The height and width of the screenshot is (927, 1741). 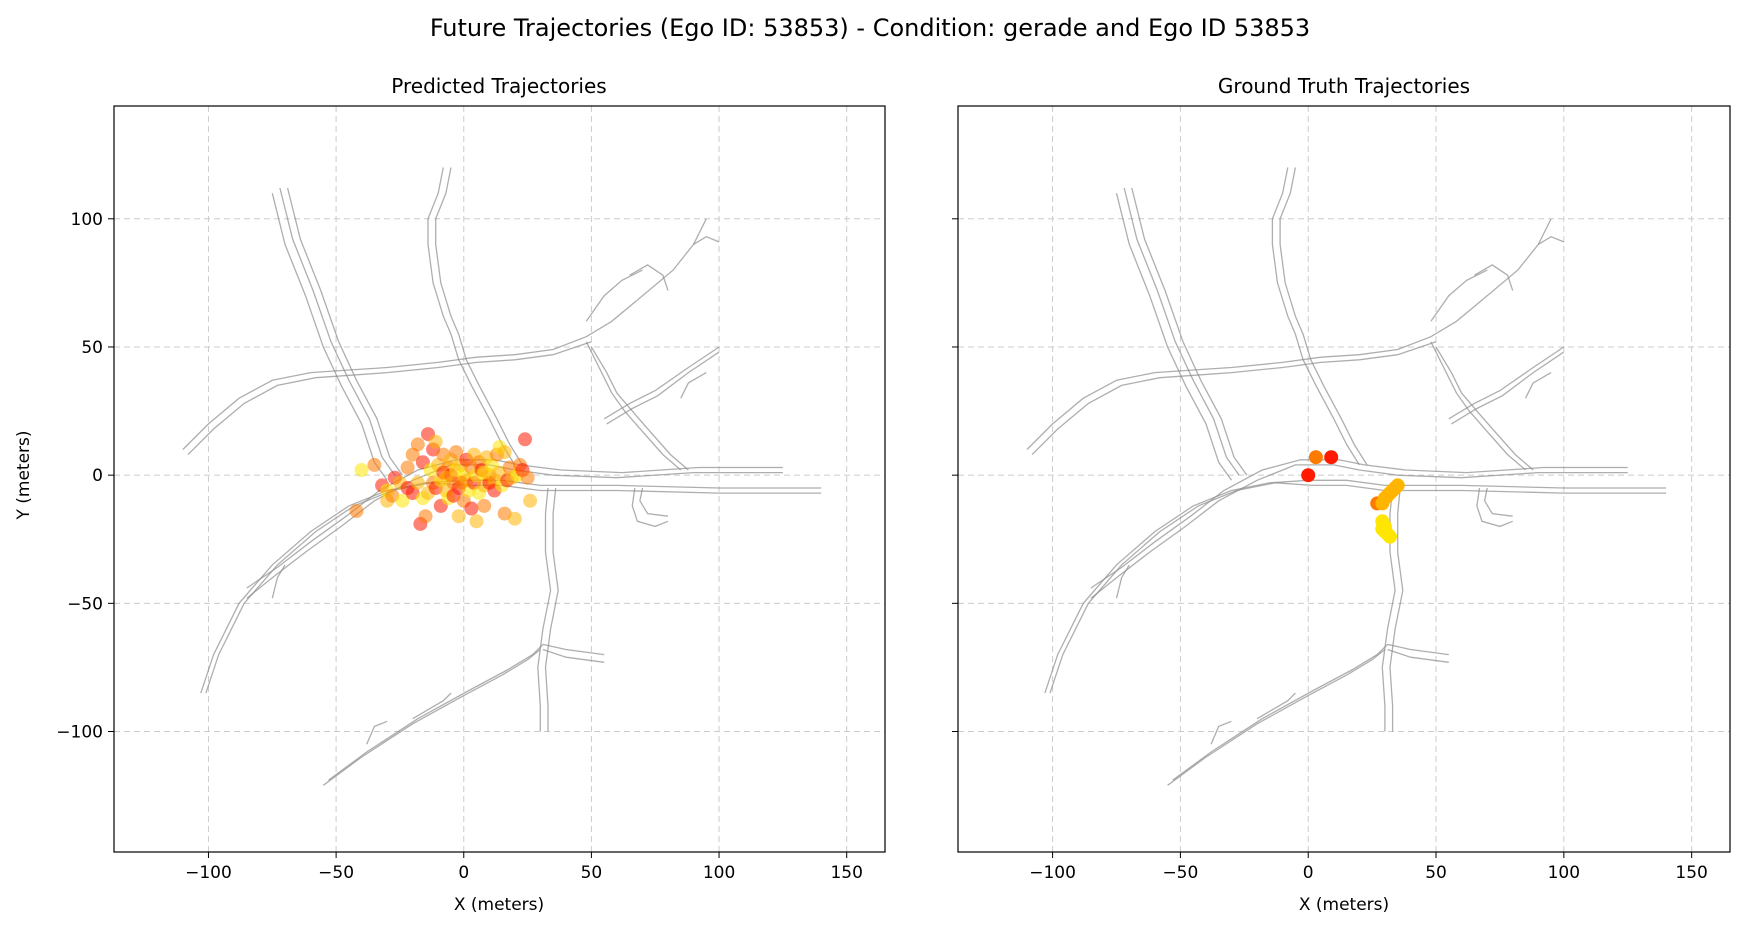 I want to click on x-tick-label: −100, so click(x=1052, y=873).